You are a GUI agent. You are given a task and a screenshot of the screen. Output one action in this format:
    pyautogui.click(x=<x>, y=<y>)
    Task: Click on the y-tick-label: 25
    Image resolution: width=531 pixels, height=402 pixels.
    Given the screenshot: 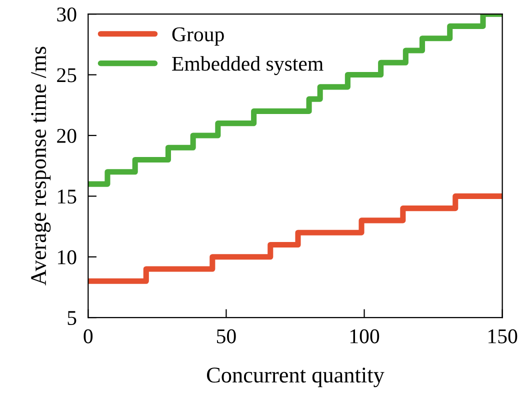 What is the action you would take?
    pyautogui.click(x=66, y=75)
    